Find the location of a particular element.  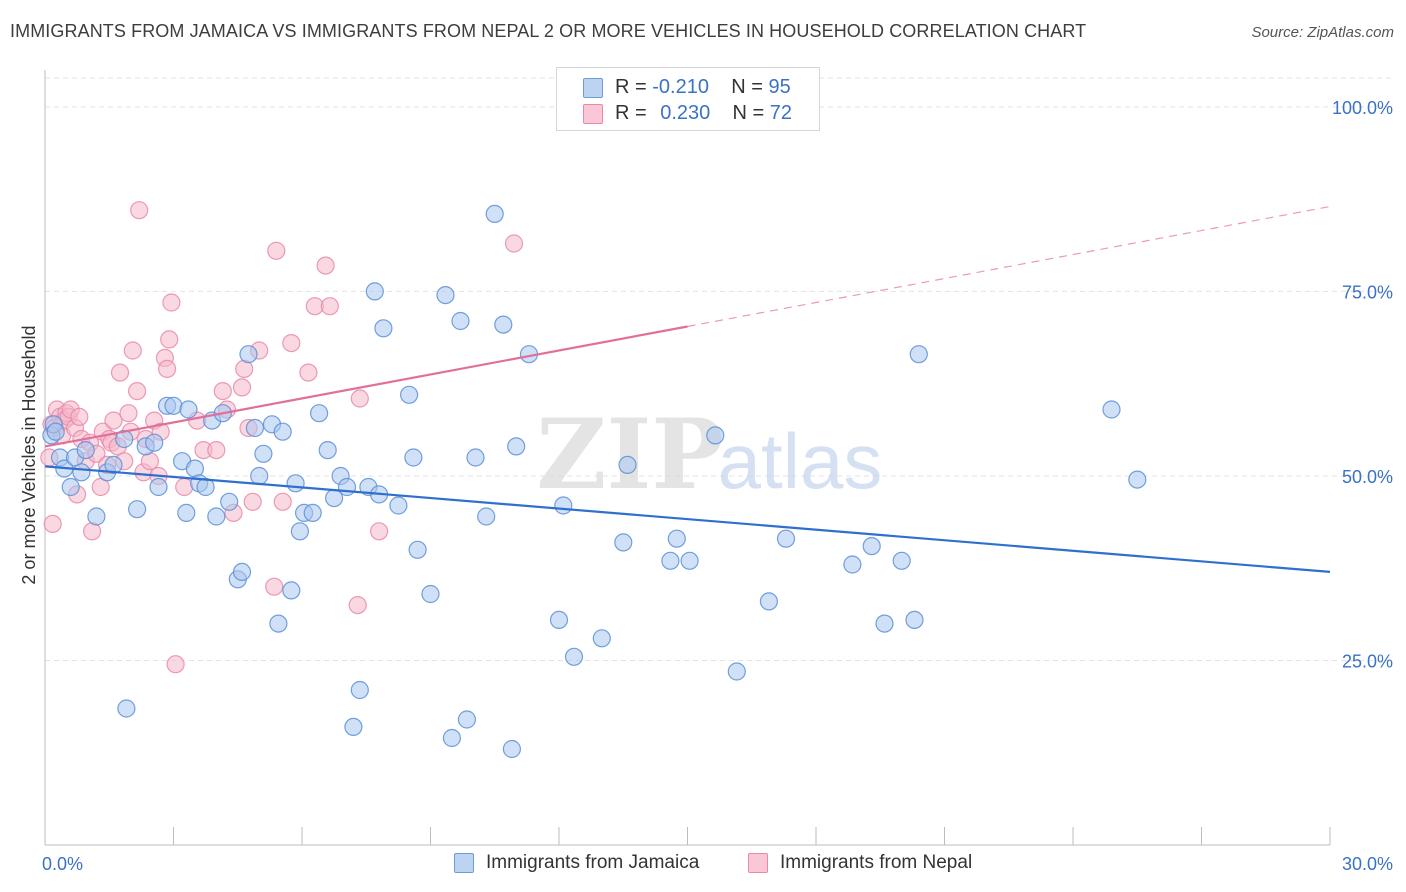

legend-n-value: 72 is located at coordinates (781, 113).